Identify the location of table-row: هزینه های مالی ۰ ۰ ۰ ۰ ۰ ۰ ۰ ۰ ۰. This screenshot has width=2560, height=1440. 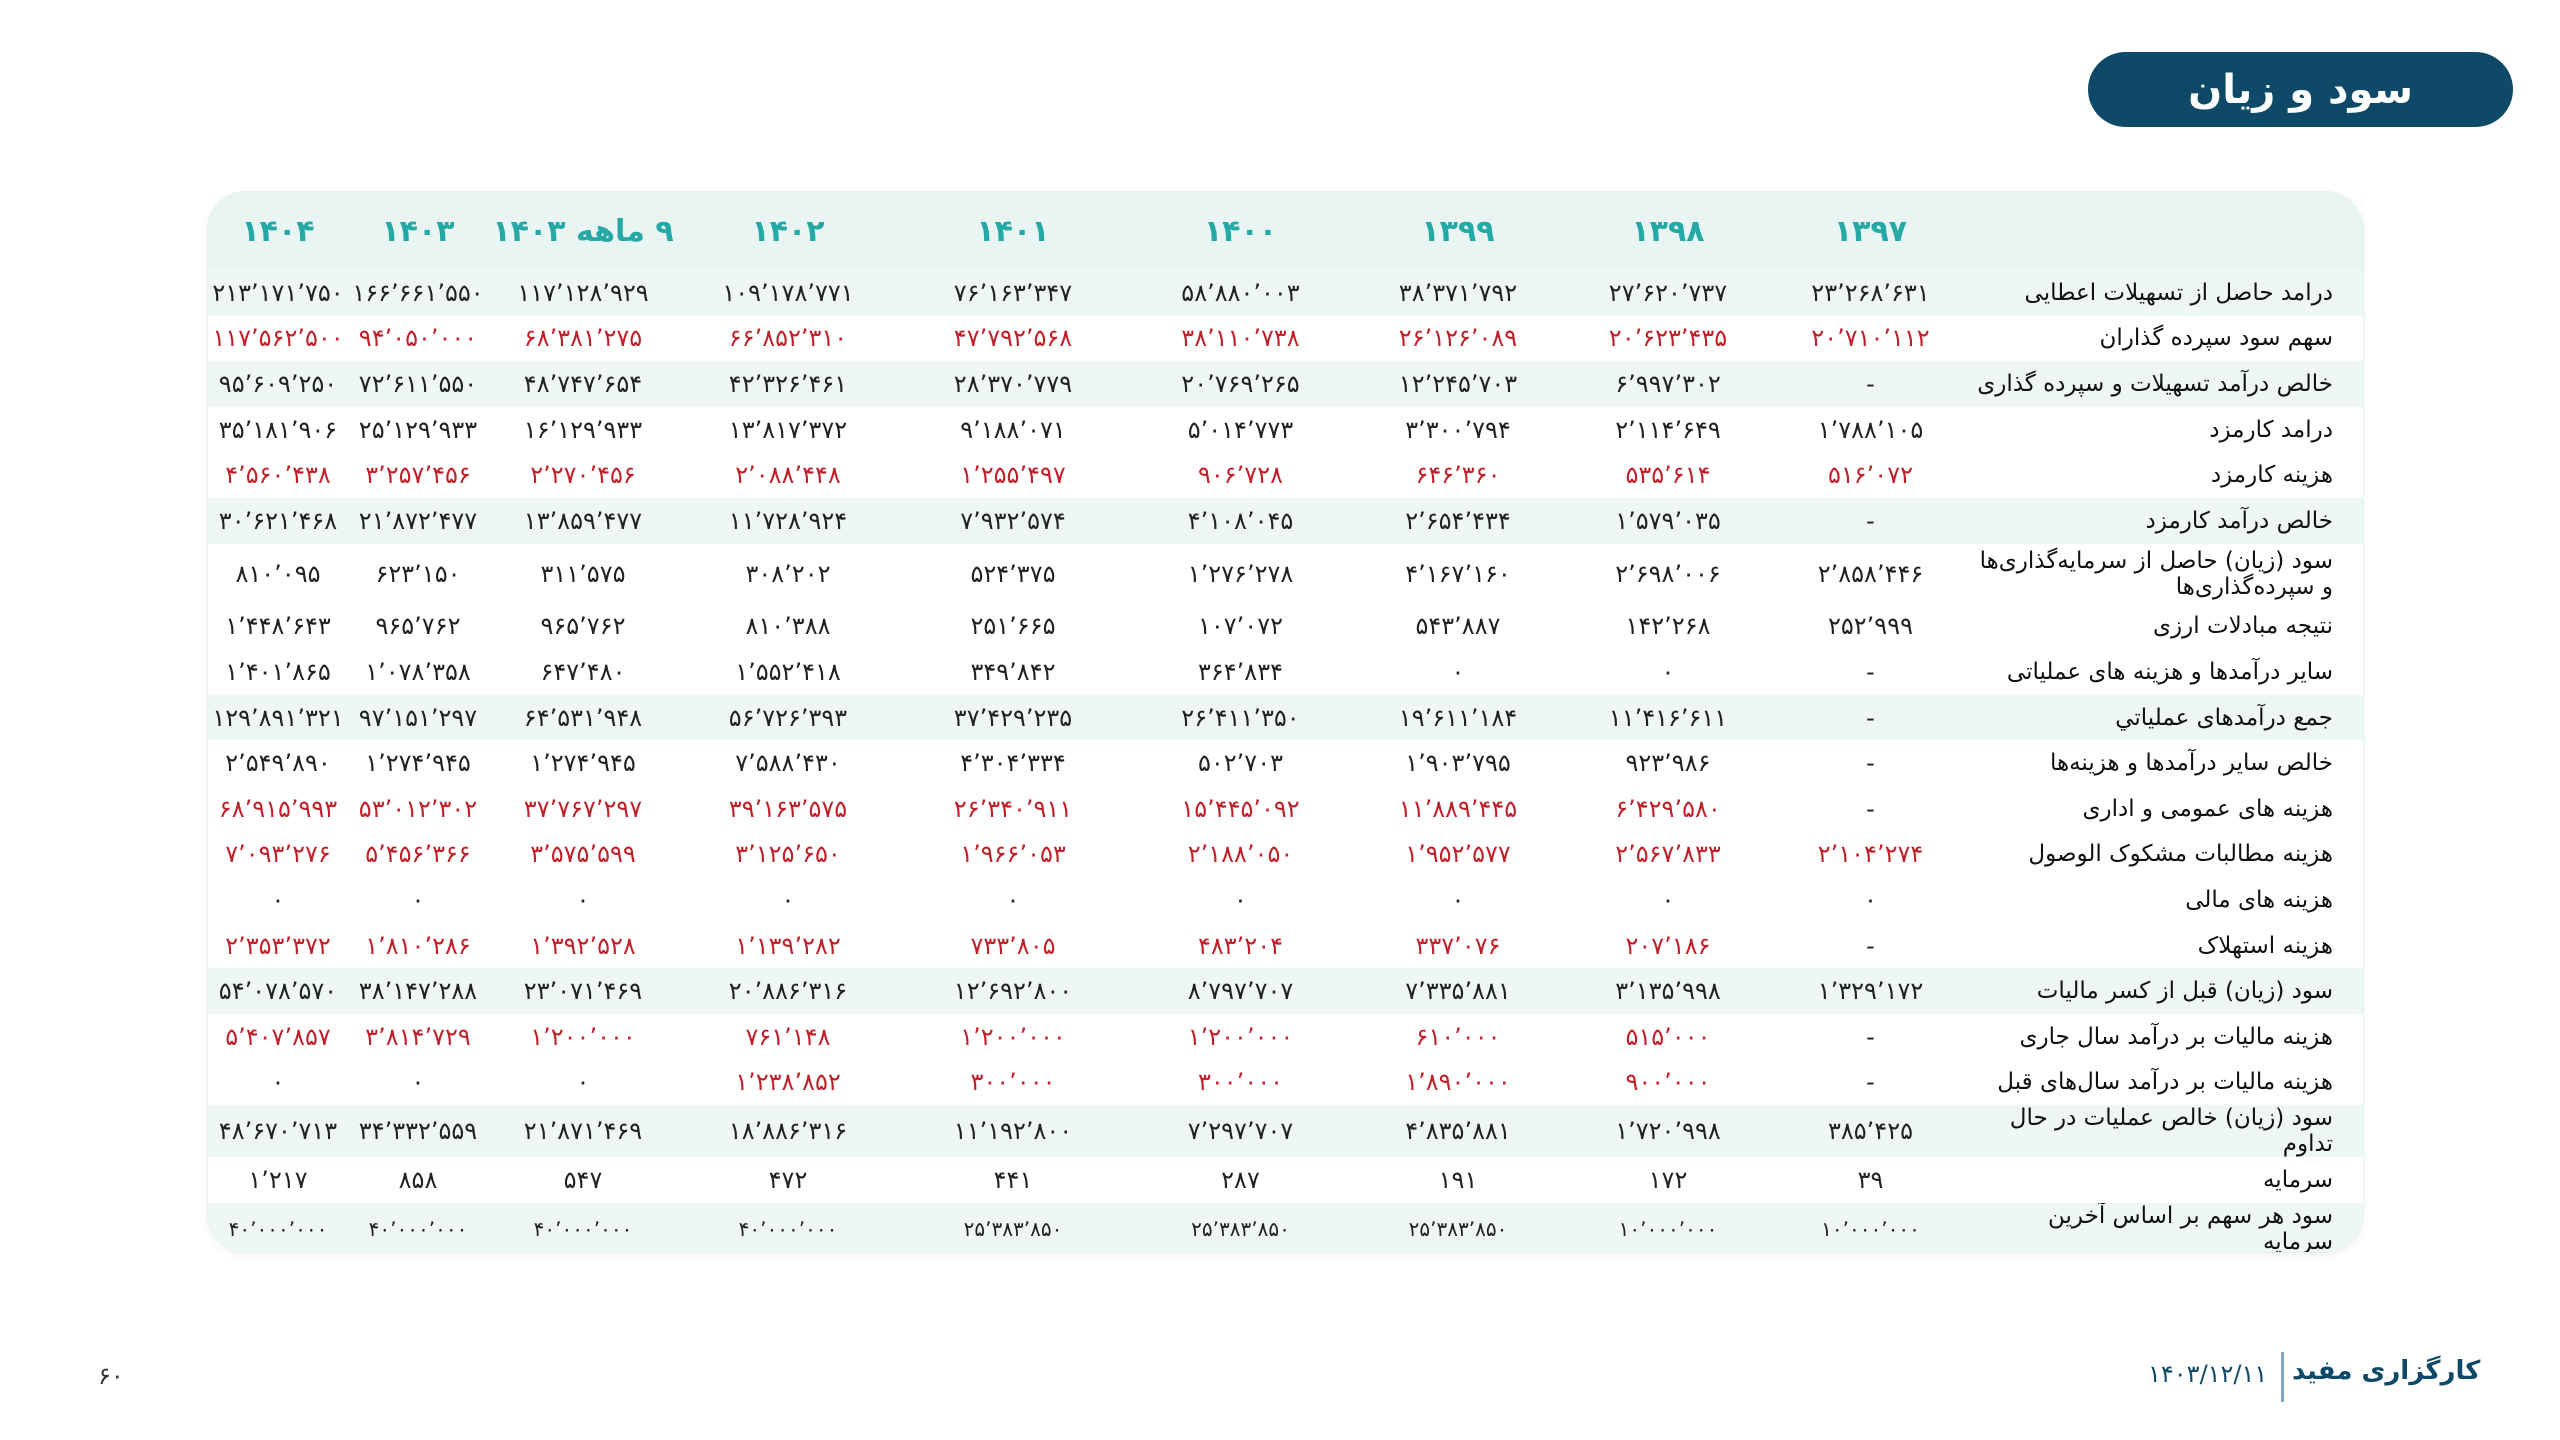
(1285, 900).